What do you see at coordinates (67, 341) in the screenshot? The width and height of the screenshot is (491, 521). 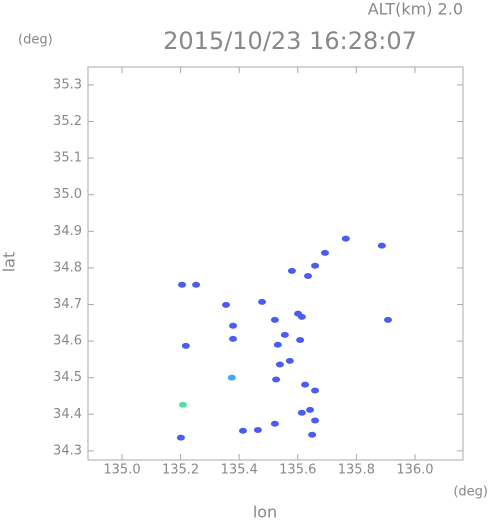 I see `y-tick-label: 34.6` at bounding box center [67, 341].